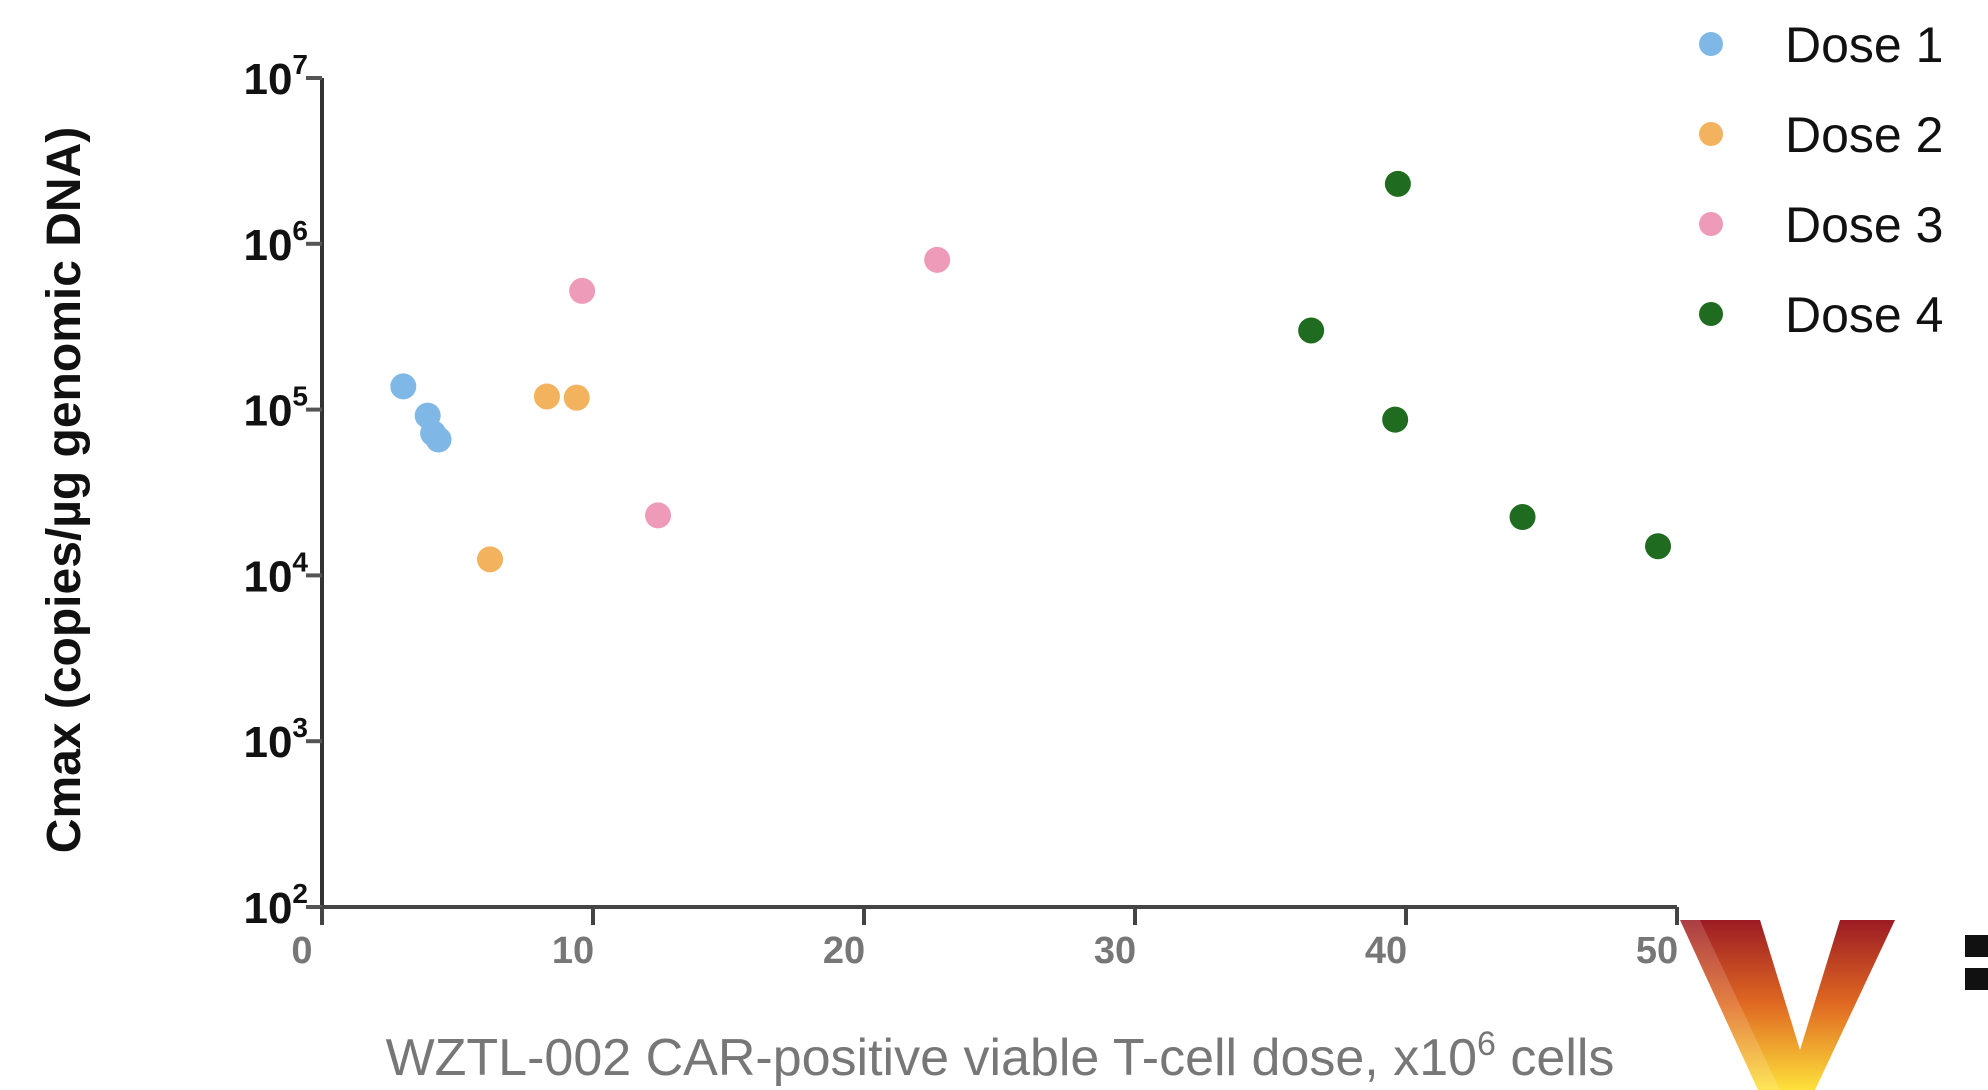 The height and width of the screenshot is (1090, 1988). I want to click on x-axis-label-suffix: cells, so click(1555, 1058).